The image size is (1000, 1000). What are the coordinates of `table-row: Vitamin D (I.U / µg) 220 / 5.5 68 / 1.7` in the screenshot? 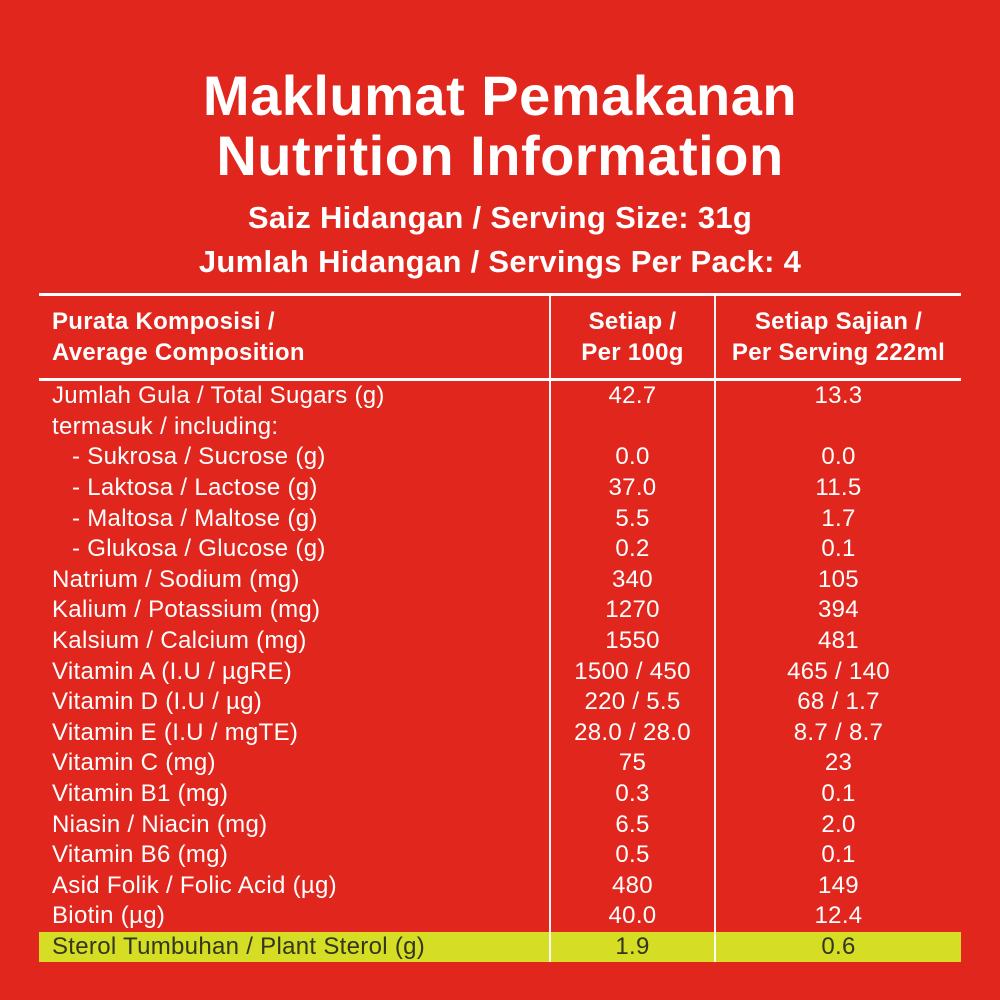 It's located at (500, 702).